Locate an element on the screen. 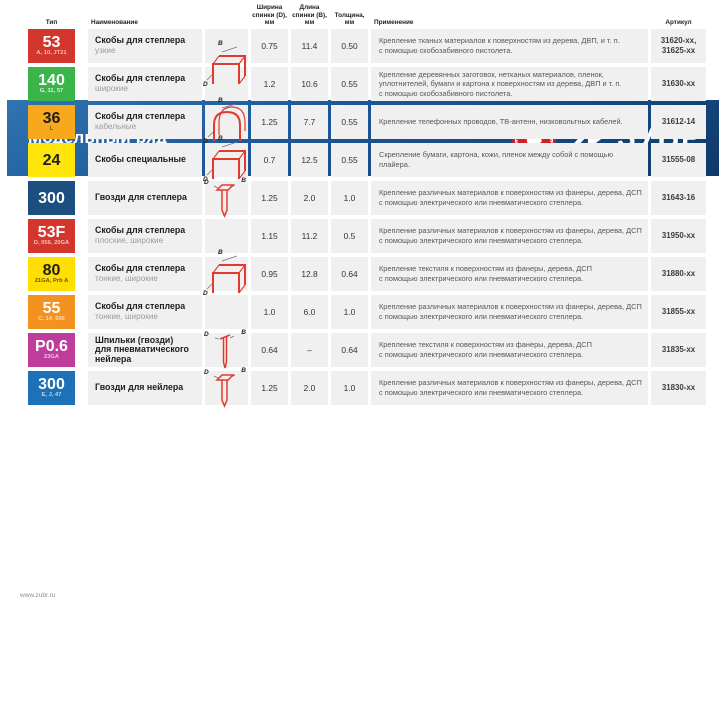 The width and height of the screenshot is (726, 715). back-width-value: 0.64 is located at coordinates (269, 350).